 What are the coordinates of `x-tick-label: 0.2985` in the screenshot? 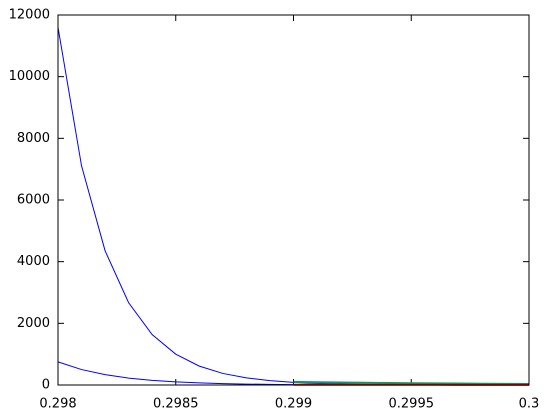 It's located at (176, 404).